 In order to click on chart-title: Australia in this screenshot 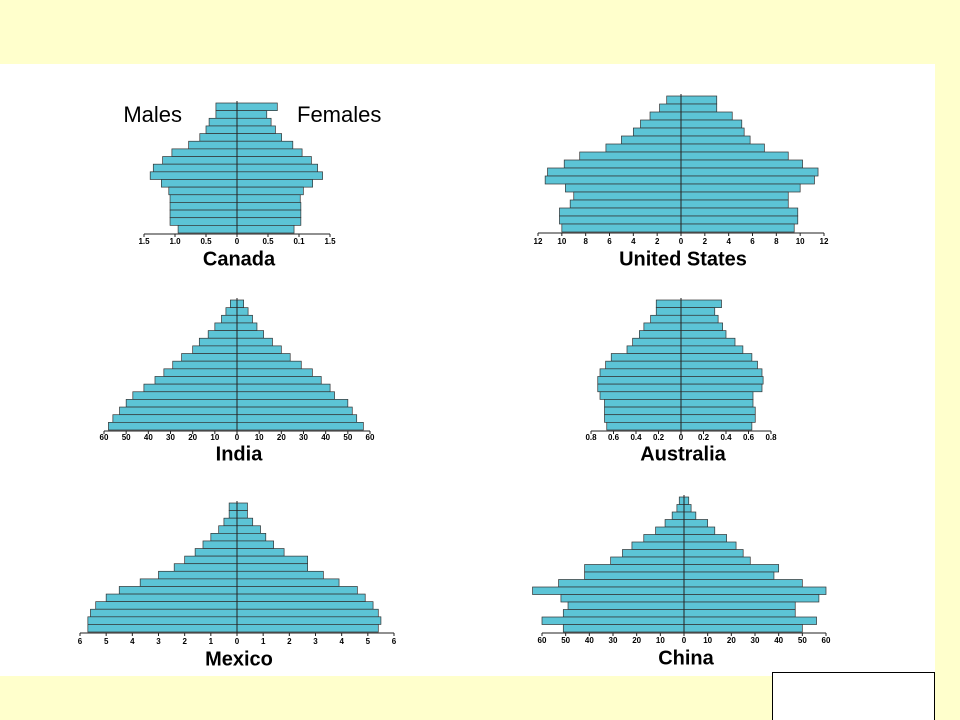, I will do `click(683, 454)`.